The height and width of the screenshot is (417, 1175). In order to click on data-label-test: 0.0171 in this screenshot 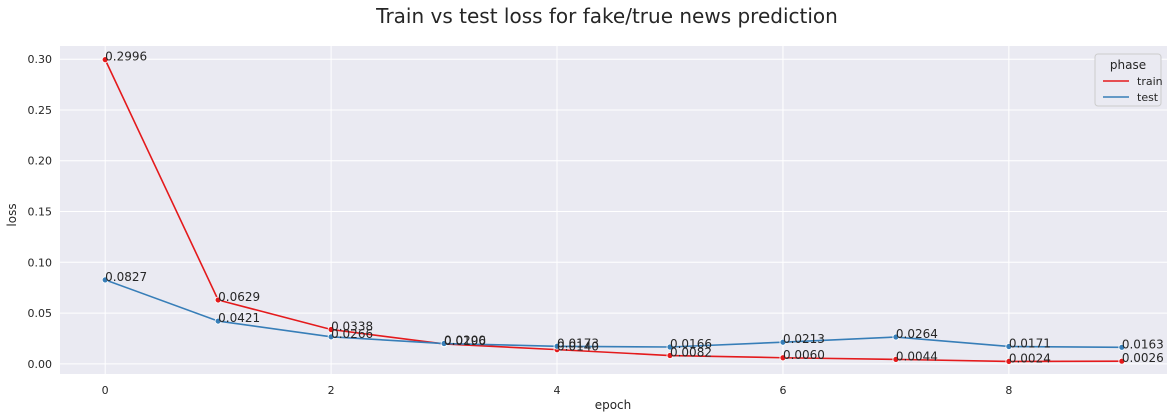, I will do `click(1030, 343)`.